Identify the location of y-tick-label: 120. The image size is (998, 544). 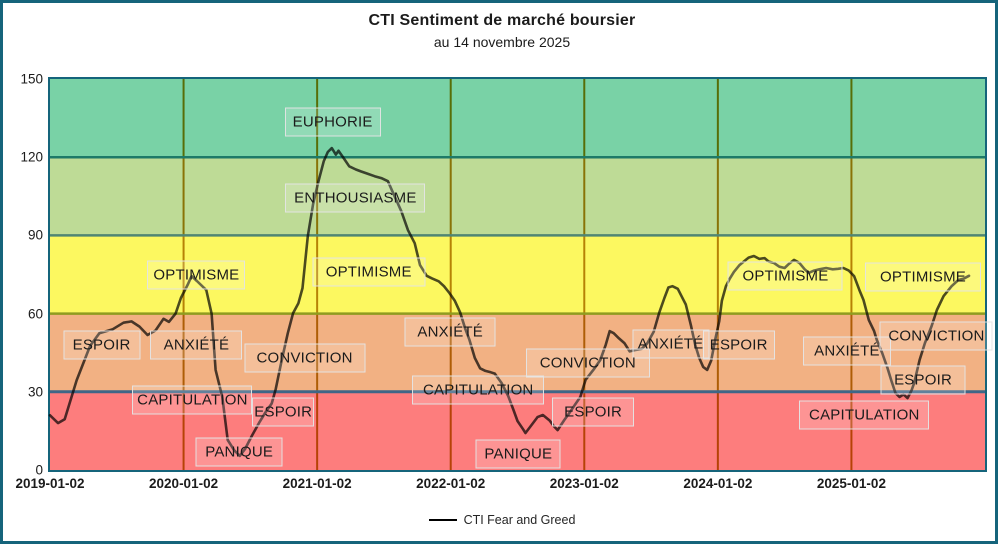
(31, 157).